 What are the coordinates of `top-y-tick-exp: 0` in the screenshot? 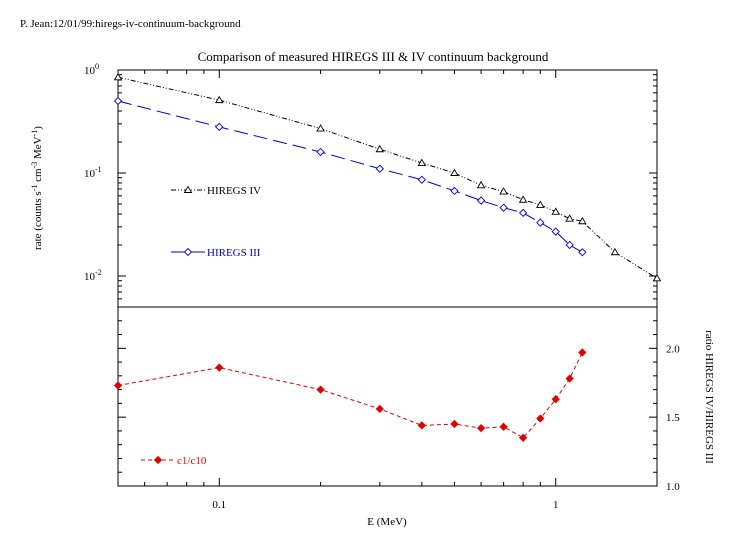 It's located at (97, 66).